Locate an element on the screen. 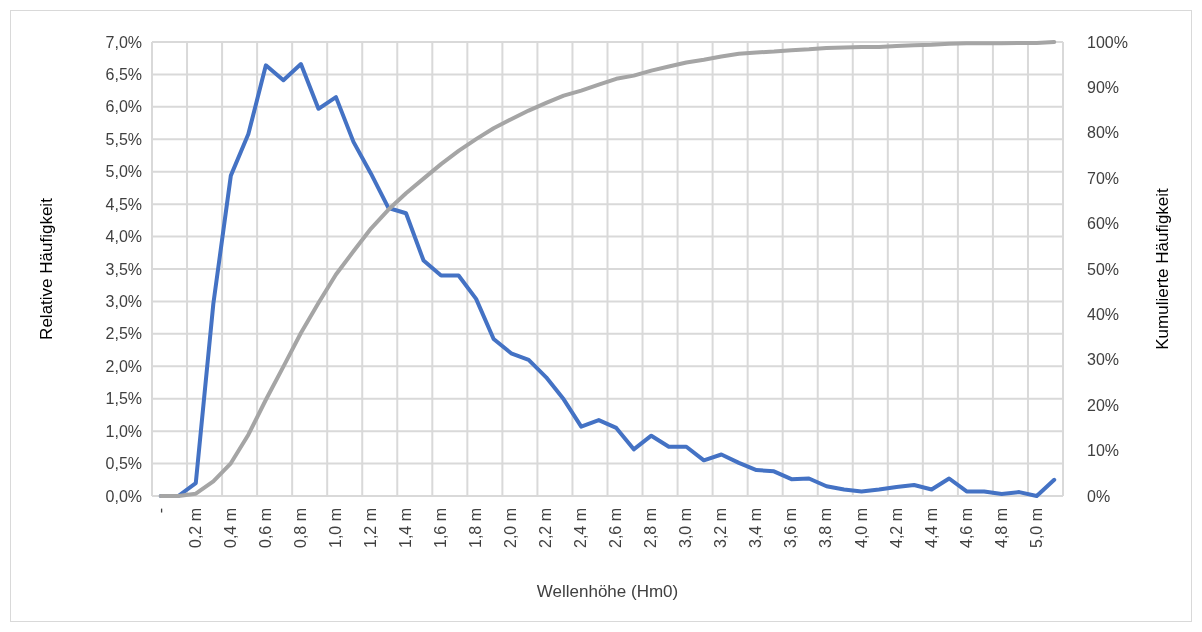  y-tick-label: 5,0% is located at coordinates (123, 172).